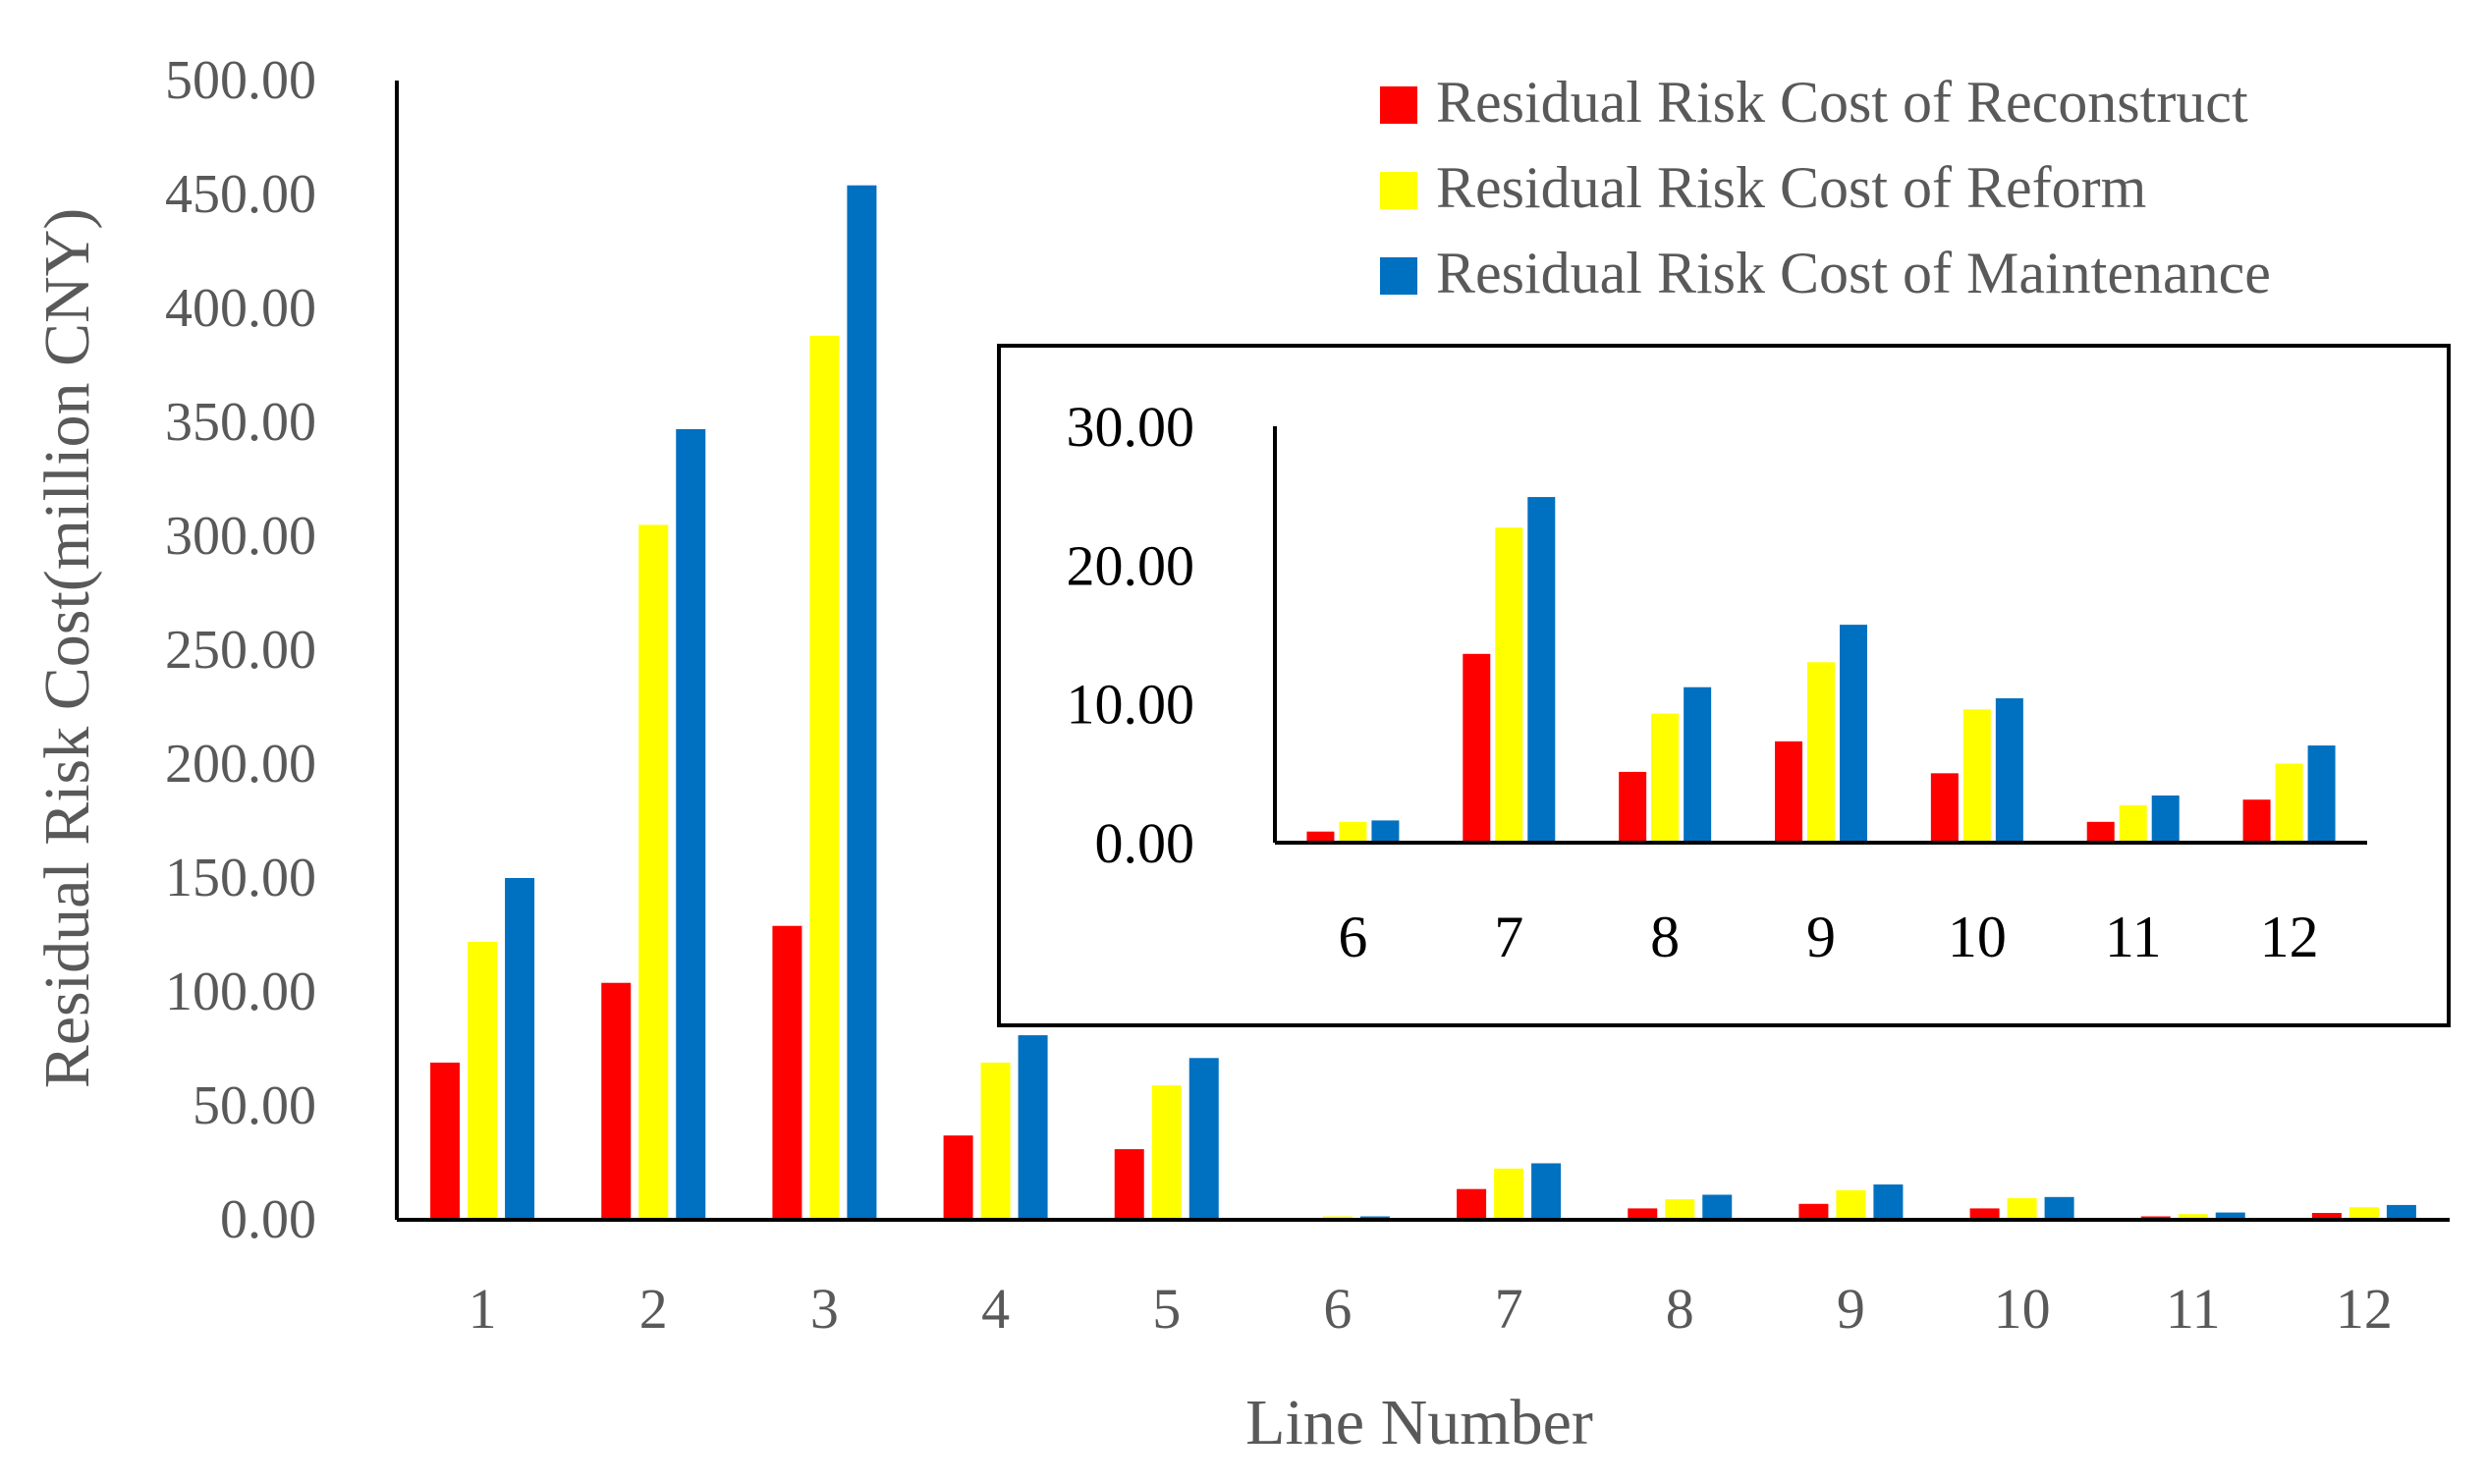  Describe the element at coordinates (1821, 937) in the screenshot. I see `inset-x-tick-label: 9` at that location.